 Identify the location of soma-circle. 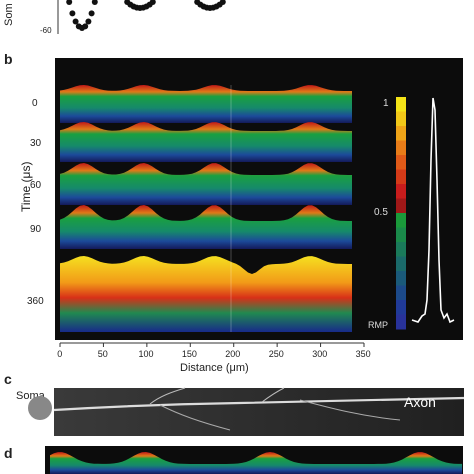
(40, 408).